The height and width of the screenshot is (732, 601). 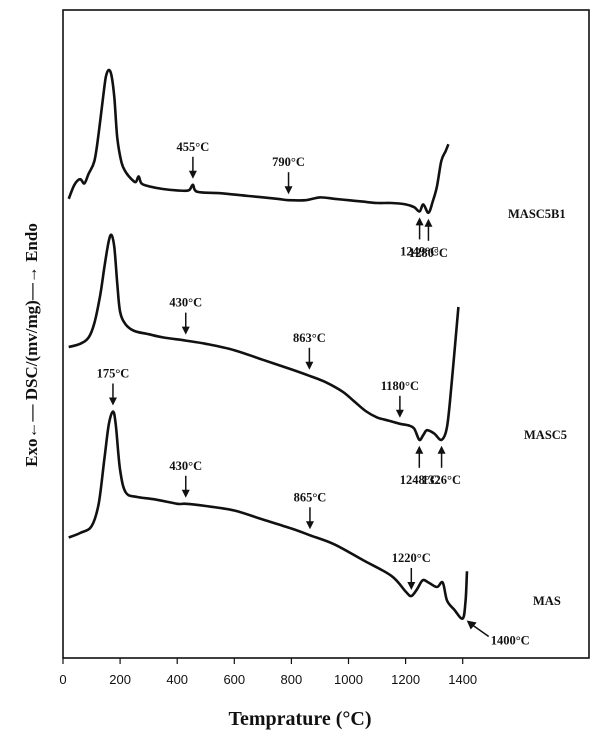 What do you see at coordinates (419, 480) in the screenshot?
I see `peak-label: 1248°C` at bounding box center [419, 480].